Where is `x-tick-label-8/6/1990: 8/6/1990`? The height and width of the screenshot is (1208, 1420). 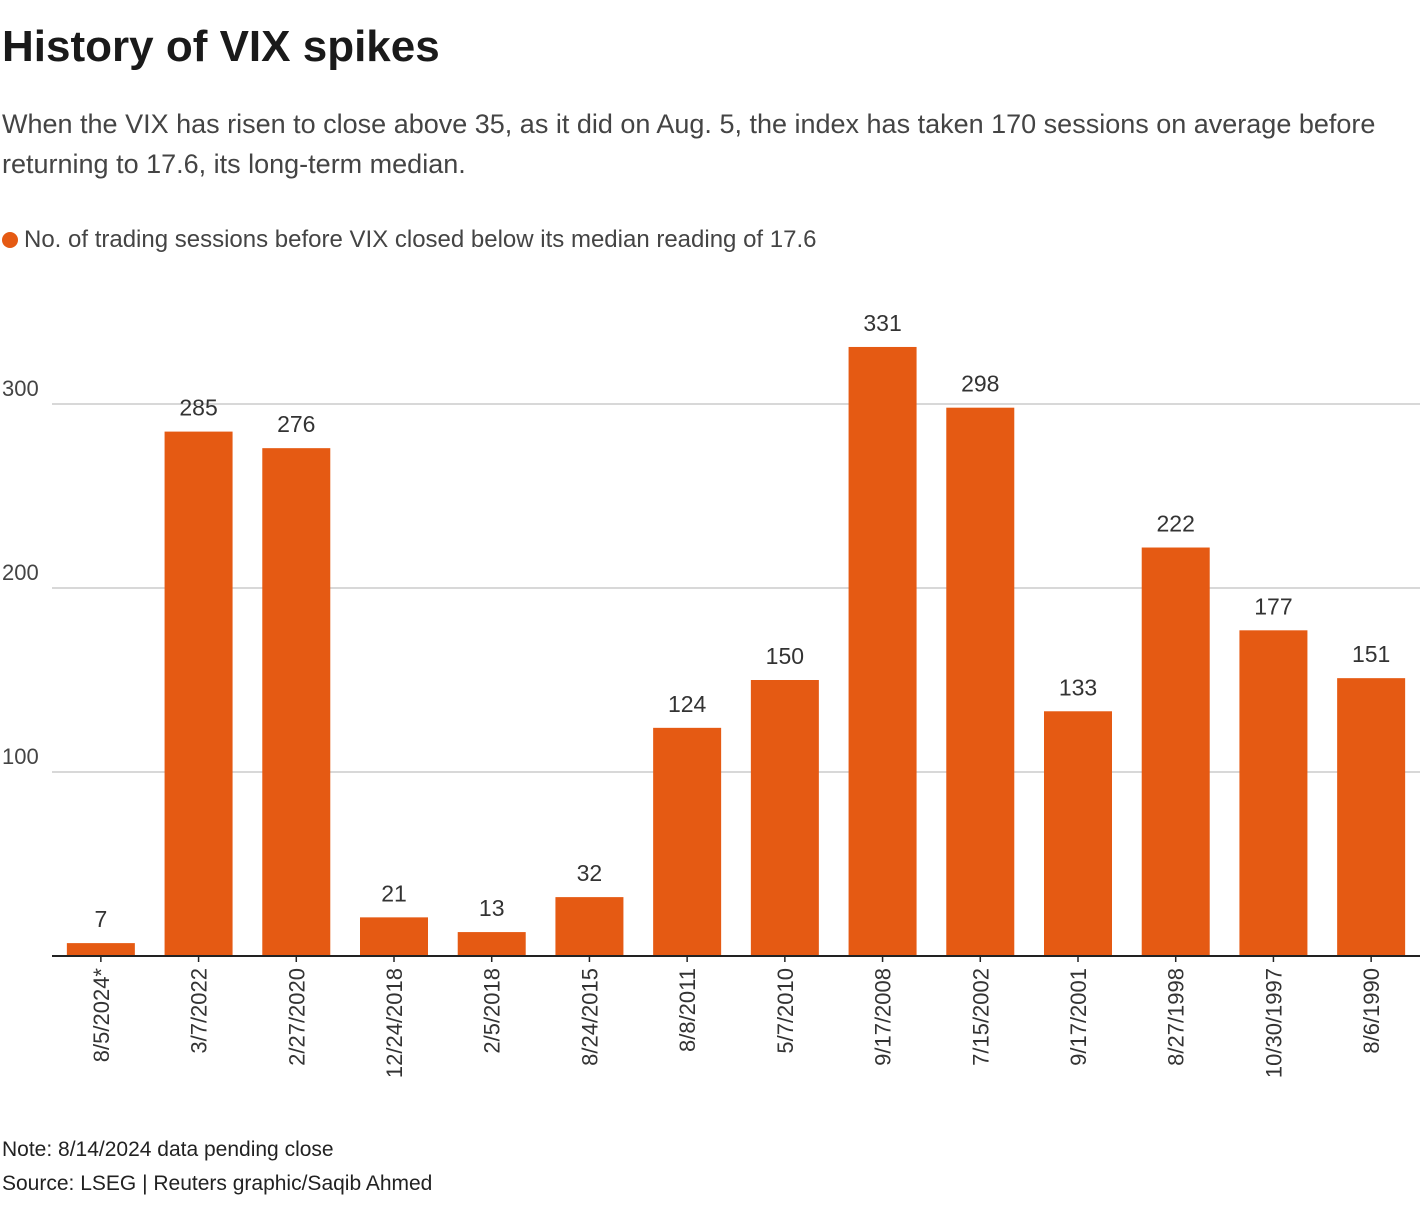 x-tick-label-8/6/1990: 8/6/1990 is located at coordinates (1371, 1011).